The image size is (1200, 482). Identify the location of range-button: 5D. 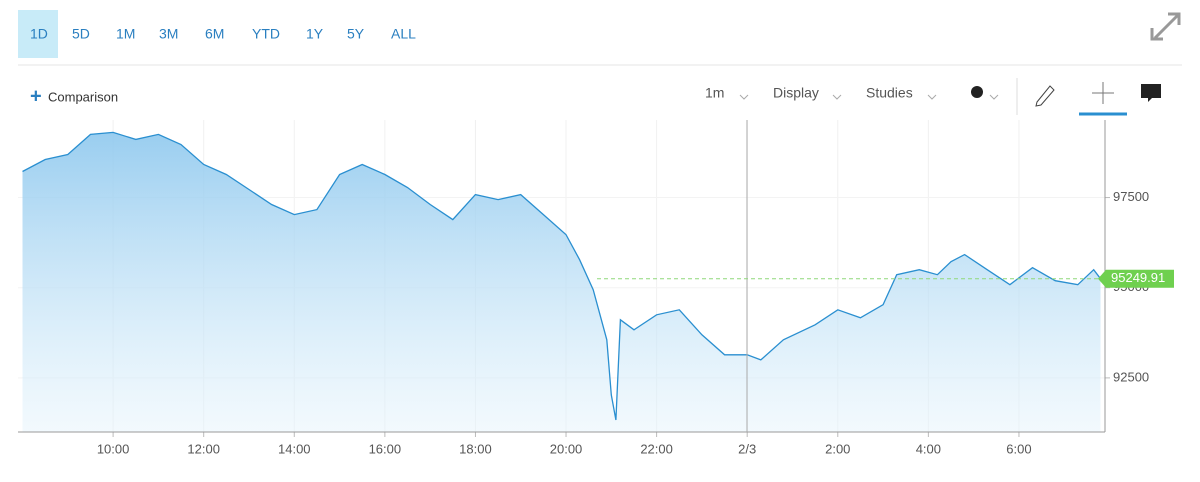
(81, 34).